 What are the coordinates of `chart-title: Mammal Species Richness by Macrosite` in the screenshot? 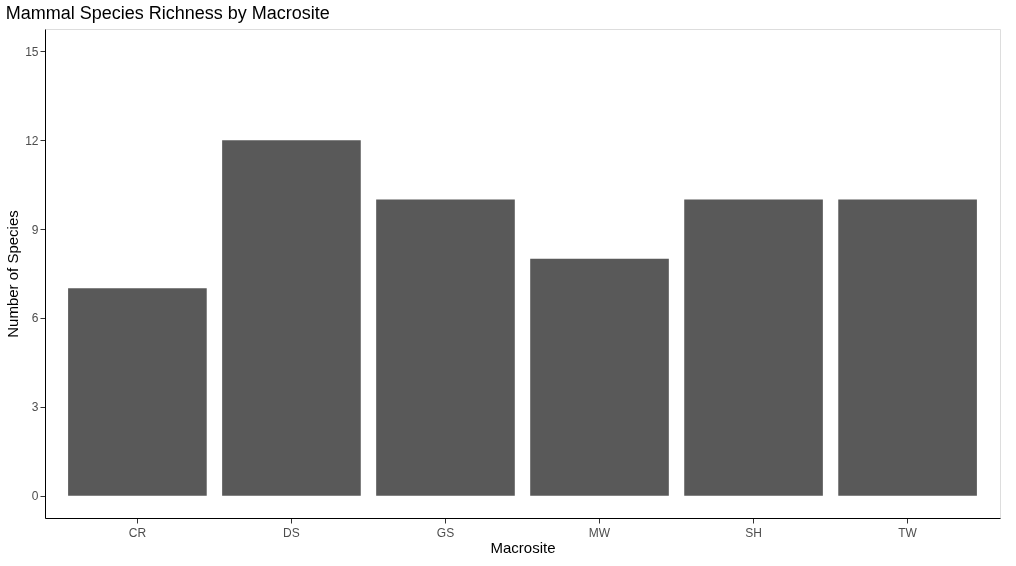 It's located at (167, 13).